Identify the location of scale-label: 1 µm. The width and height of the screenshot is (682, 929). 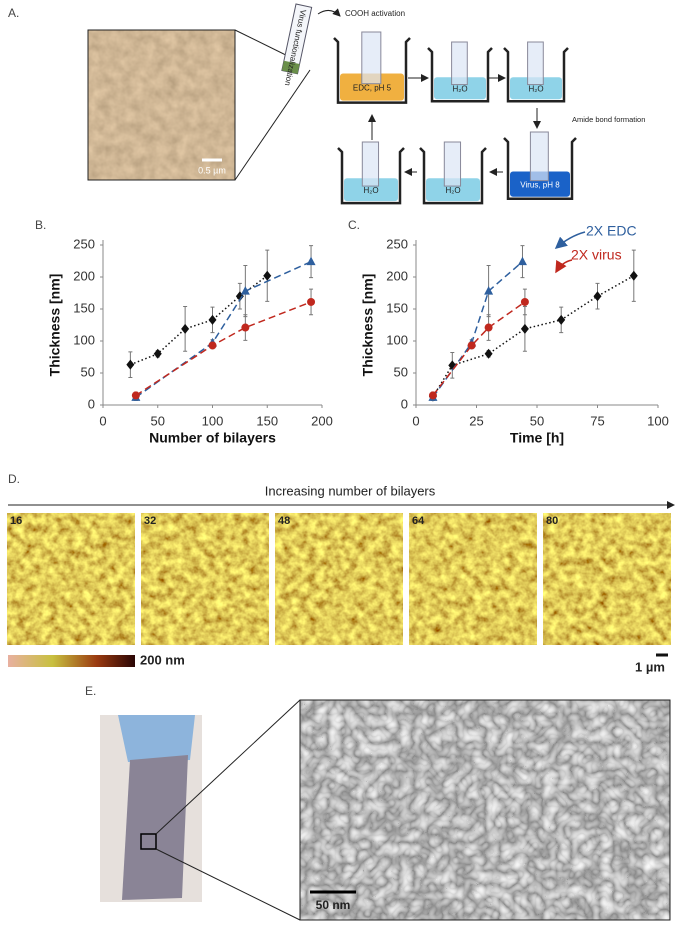
(650, 666).